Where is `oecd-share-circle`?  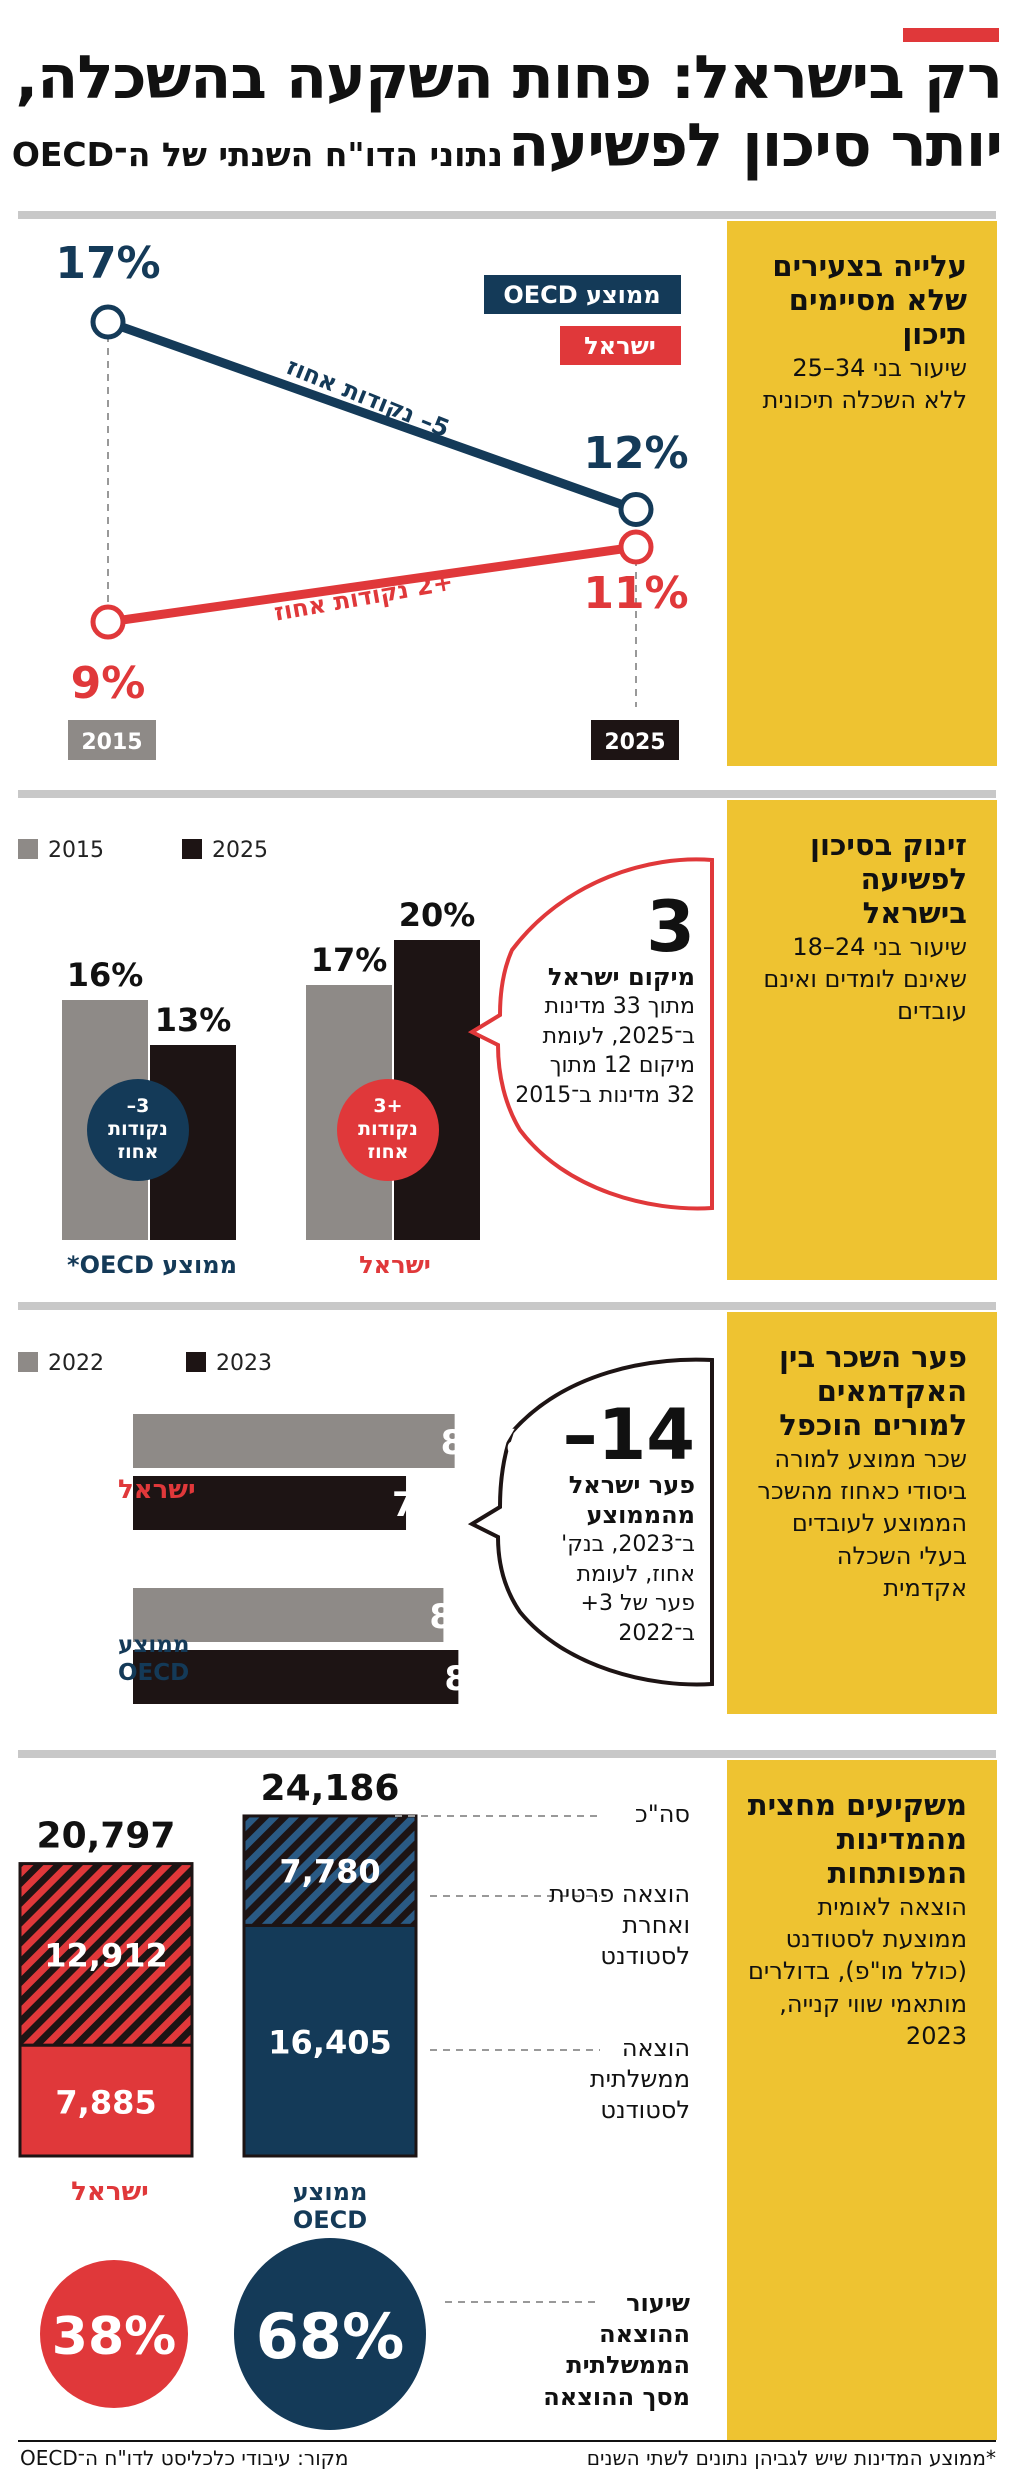 oecd-share-circle is located at coordinates (330, 2334).